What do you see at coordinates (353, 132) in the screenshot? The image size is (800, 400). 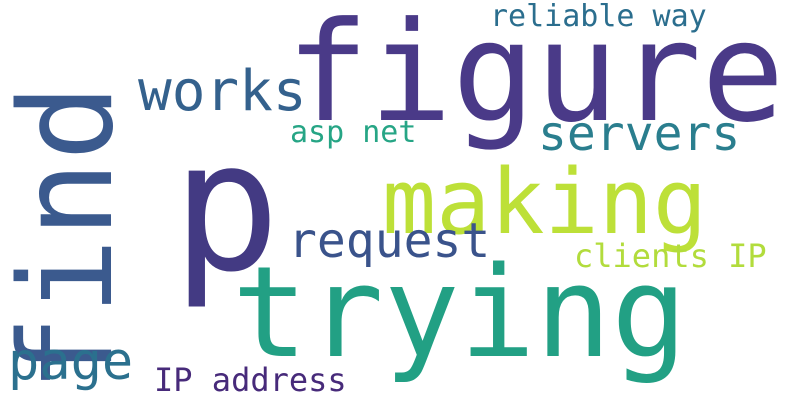 I see `word-asp-net: asp net` at bounding box center [353, 132].